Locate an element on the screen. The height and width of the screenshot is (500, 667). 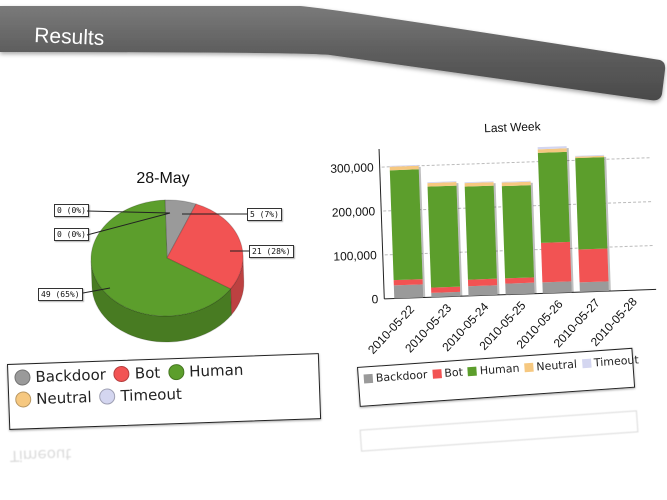
page-title: Results is located at coordinates (69, 37).